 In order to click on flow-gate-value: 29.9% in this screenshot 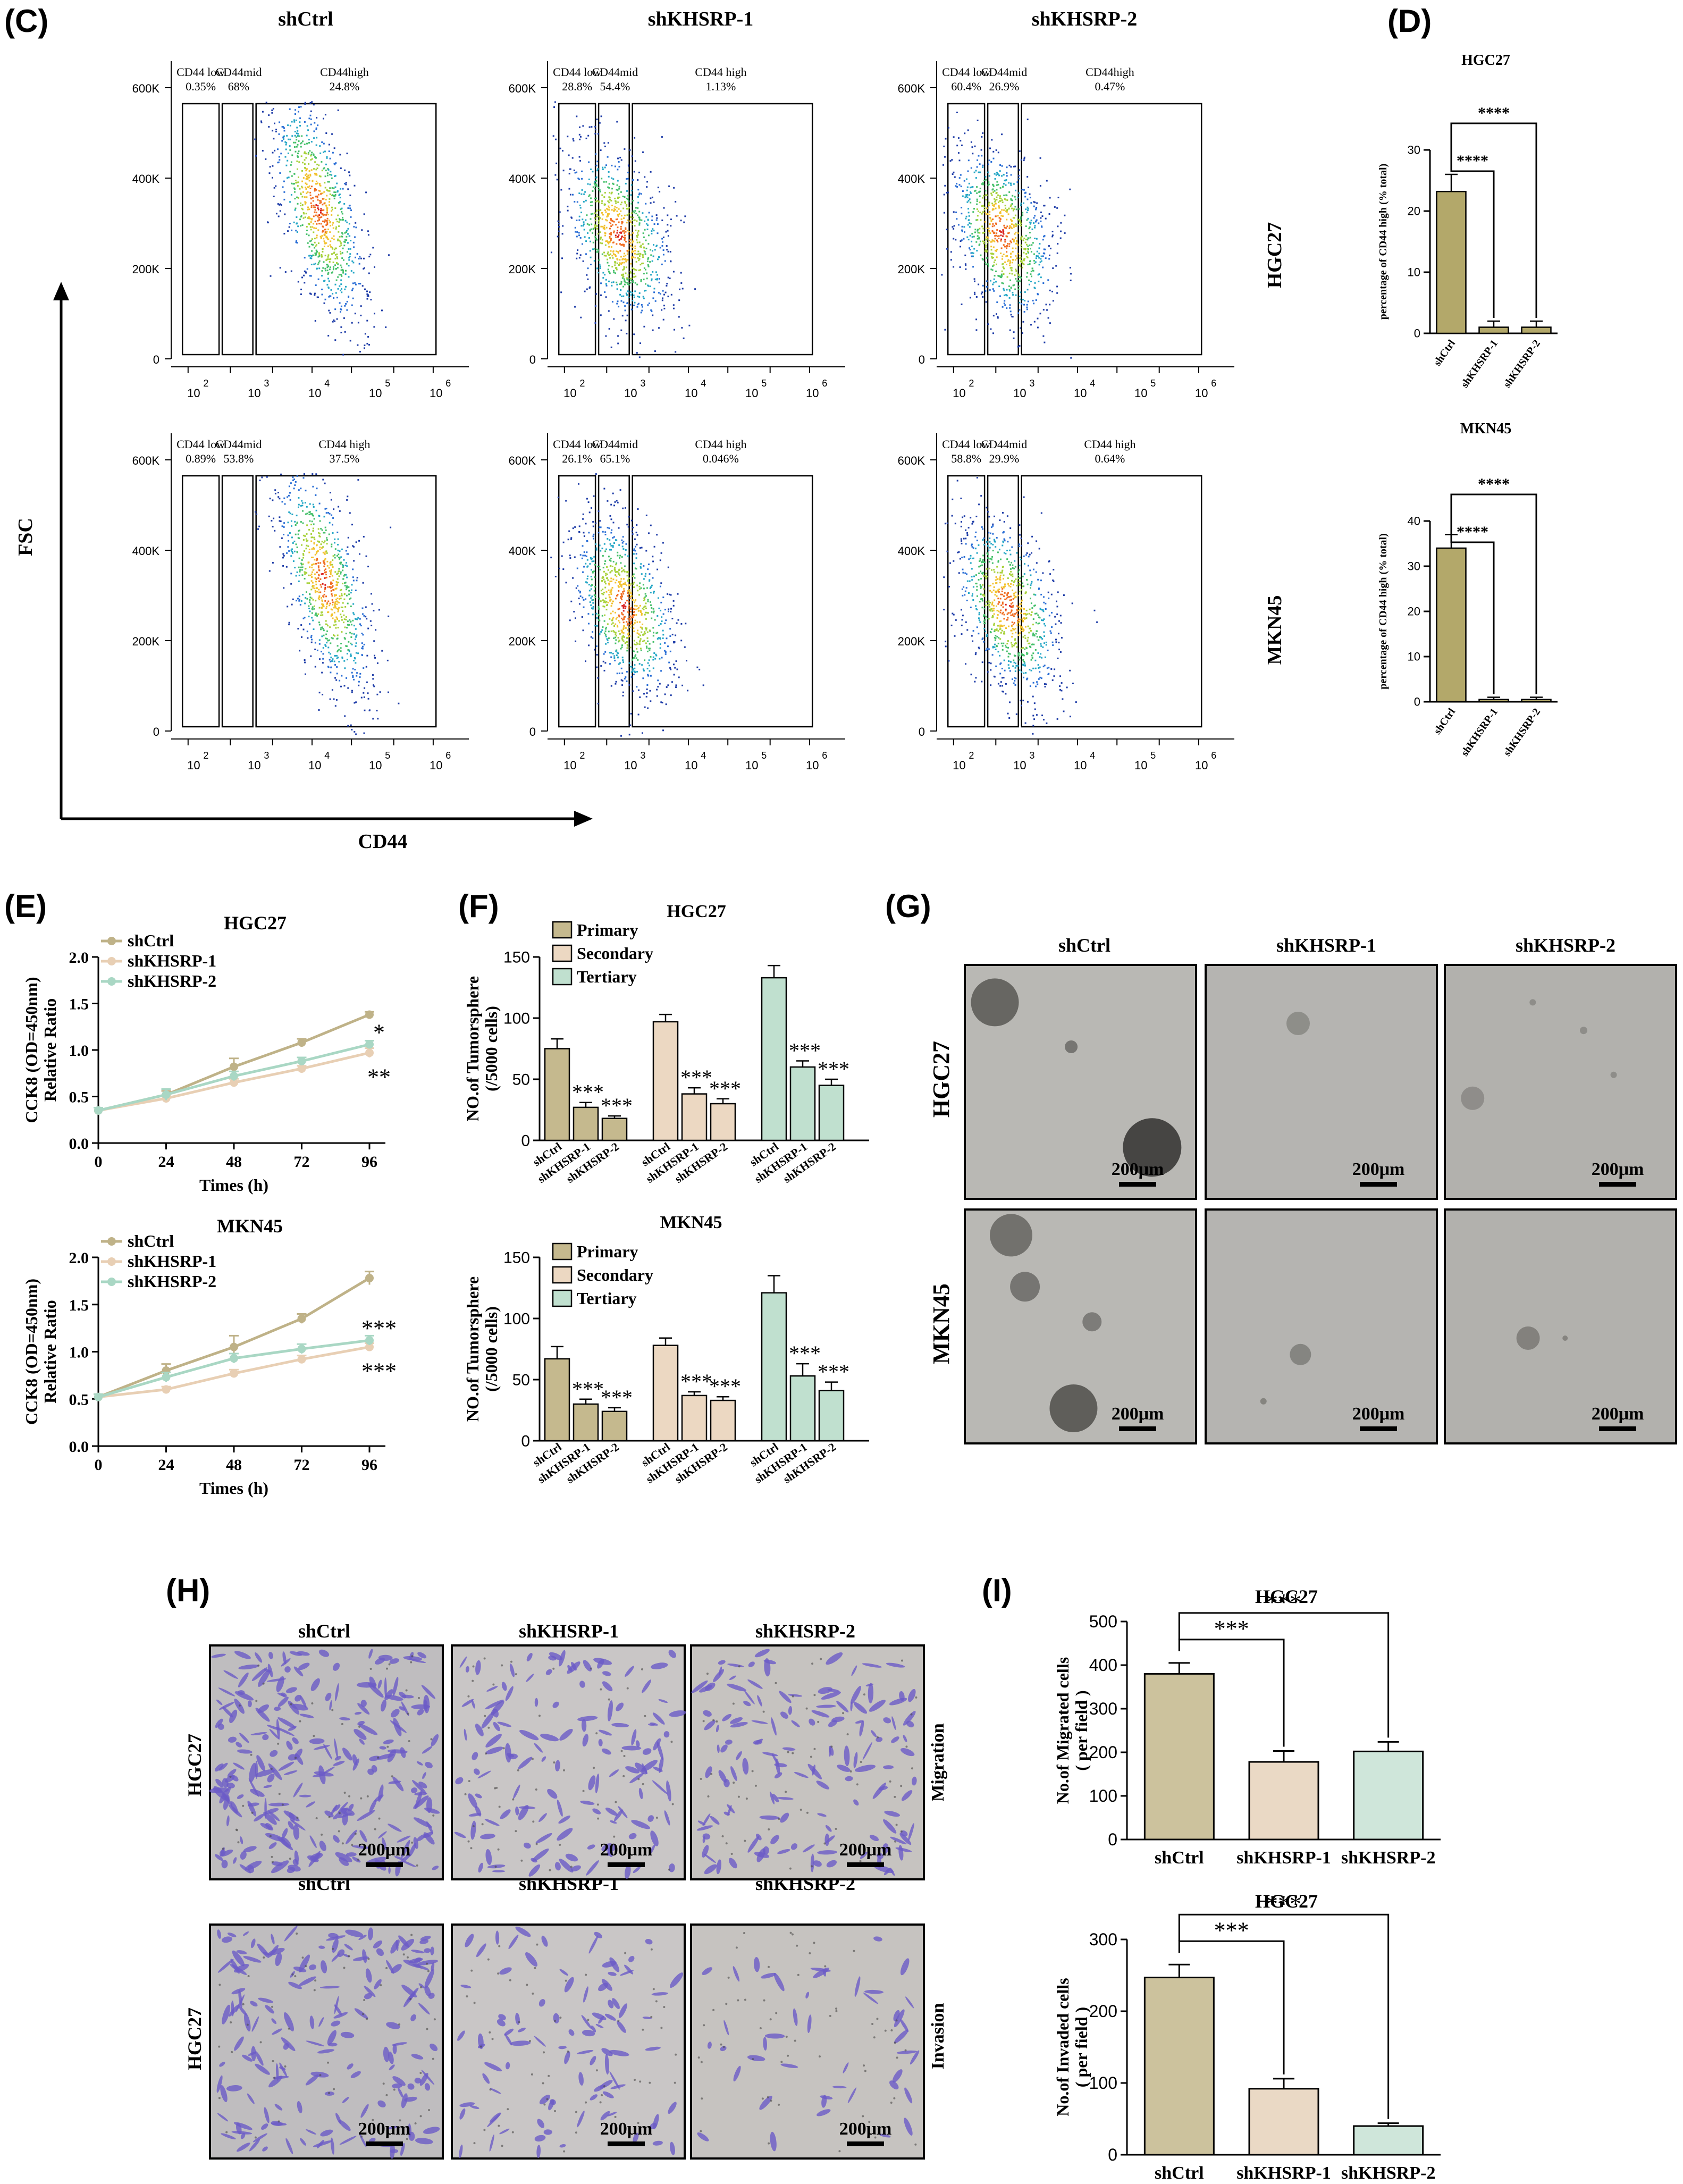, I will do `click(1004, 458)`.